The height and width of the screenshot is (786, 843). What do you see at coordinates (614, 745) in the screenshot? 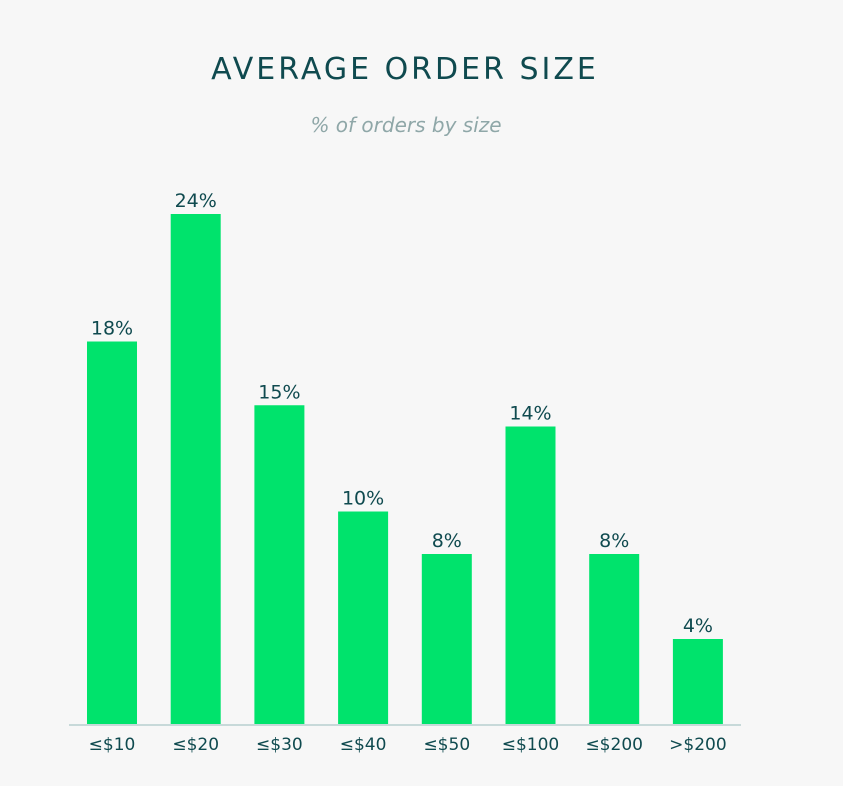
I see `x-tick-label-6: ≤$200` at bounding box center [614, 745].